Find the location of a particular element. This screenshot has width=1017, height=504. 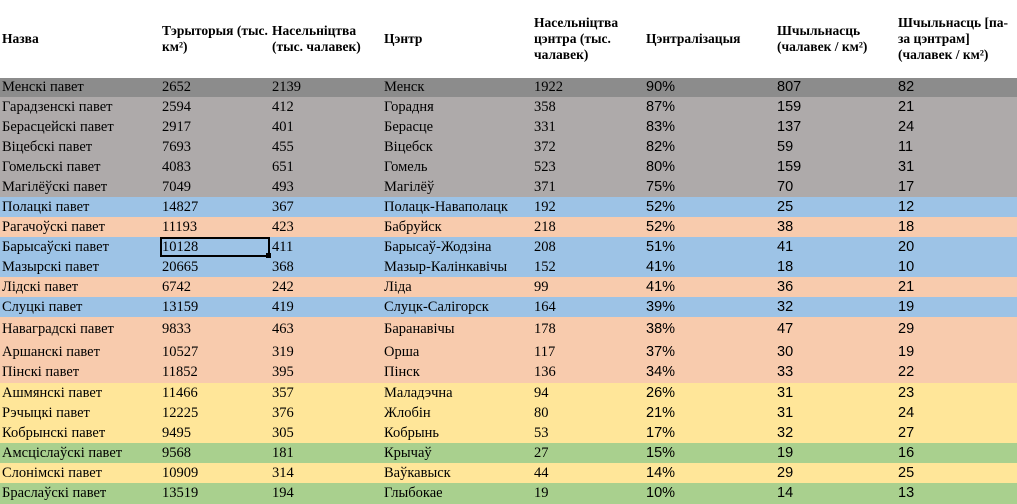

cell-density-out: 25 is located at coordinates (906, 473).